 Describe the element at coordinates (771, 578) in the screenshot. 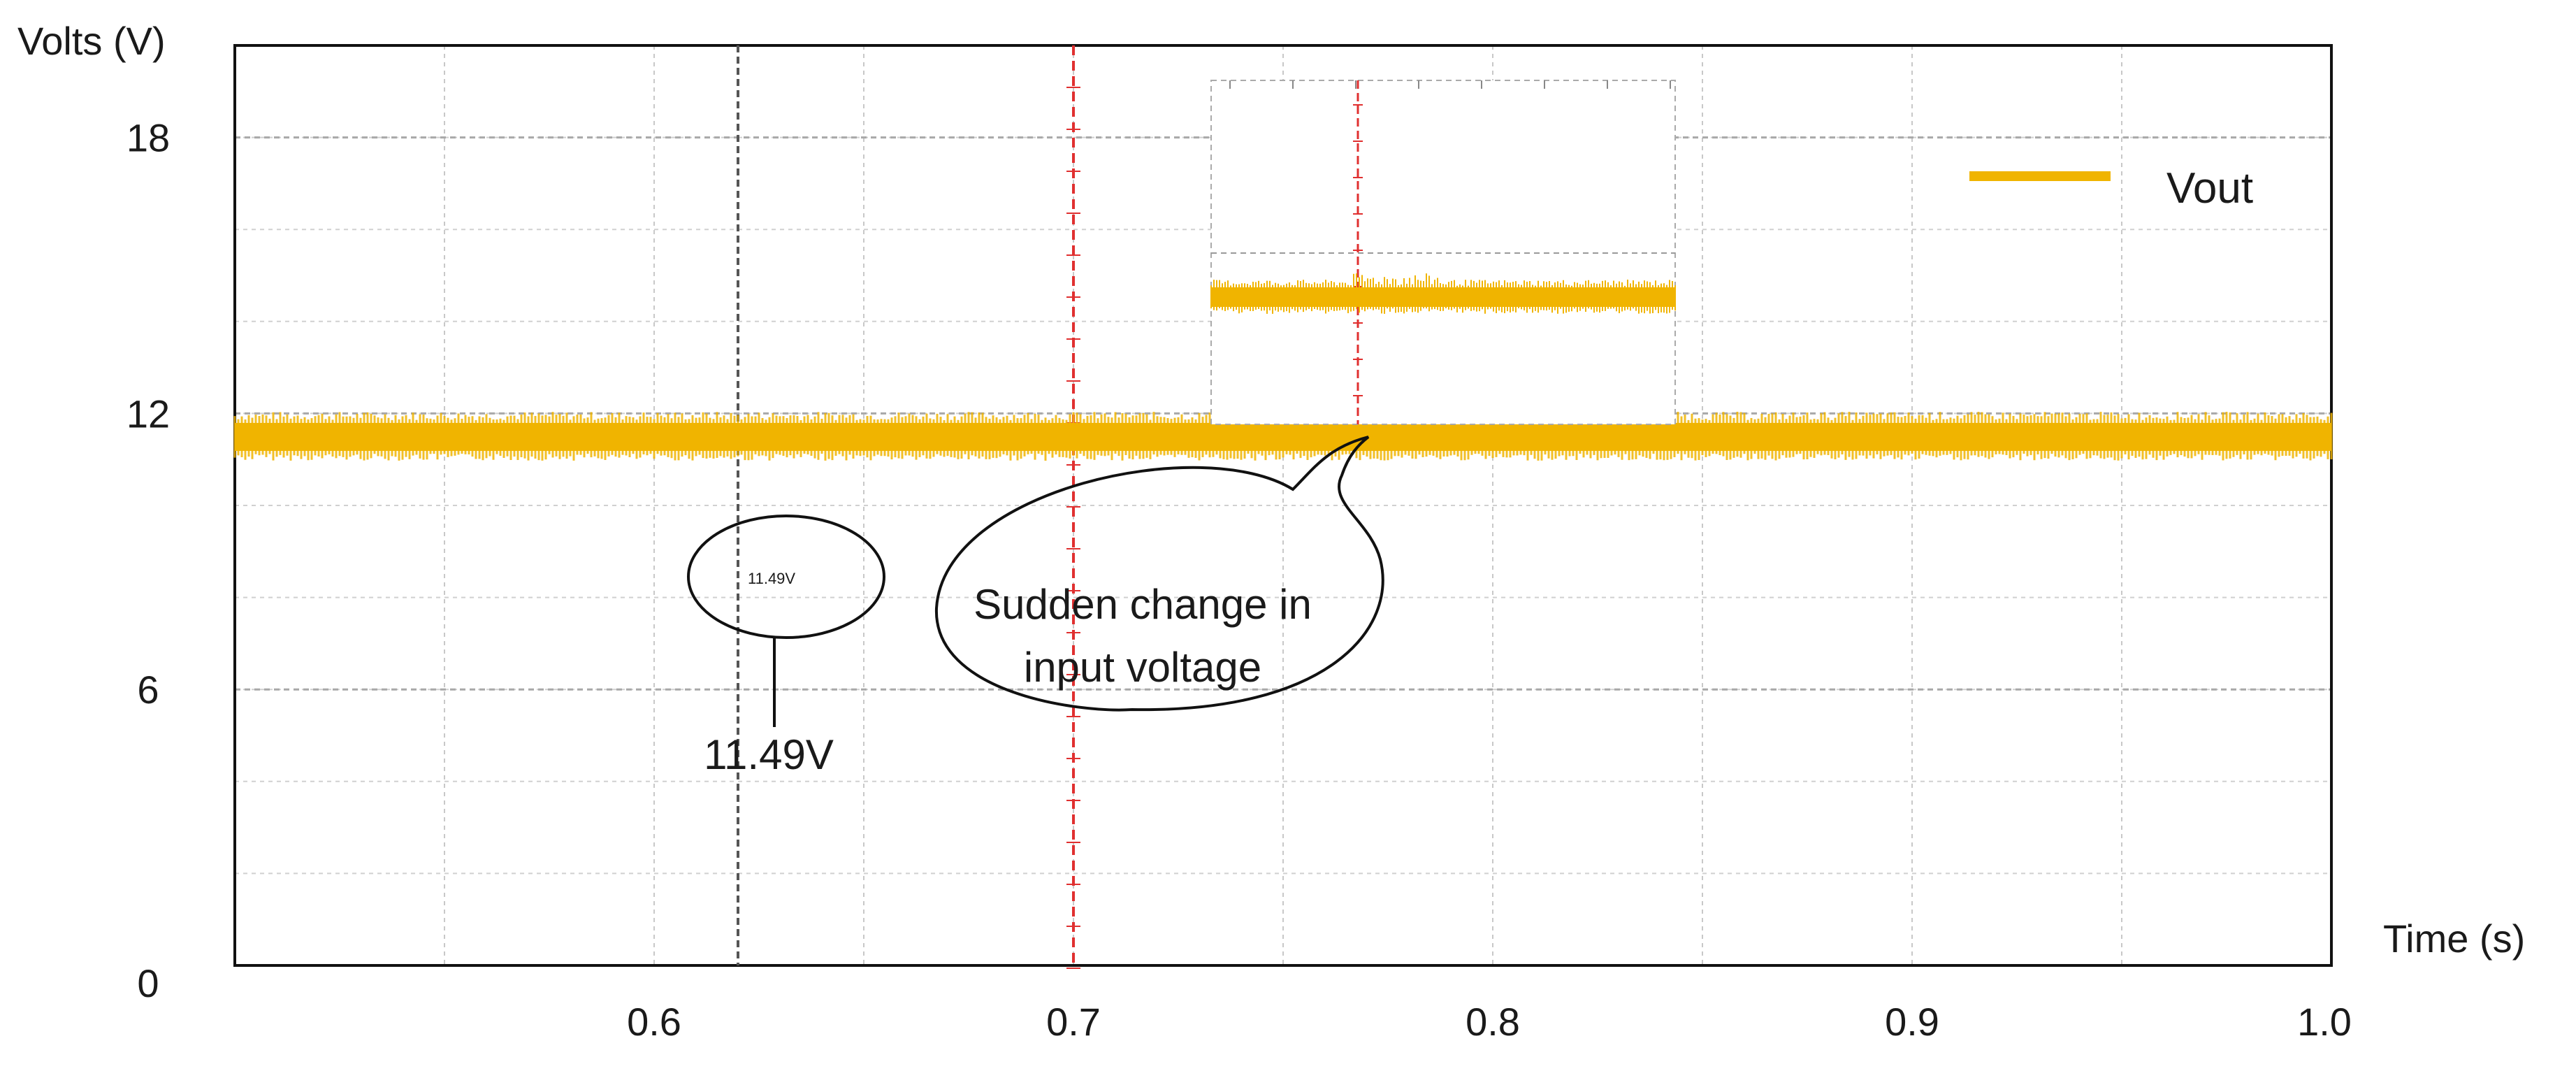

I see `scope-readout-text: 11.49V` at that location.